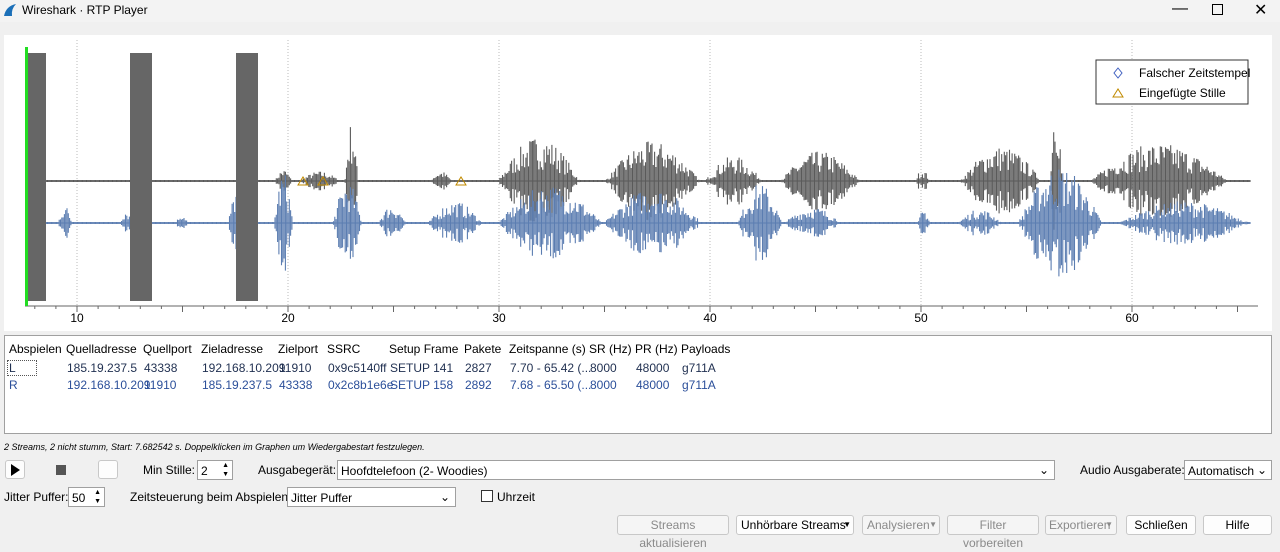  What do you see at coordinates (288, 318) in the screenshot?
I see `x-tick-label: 20` at bounding box center [288, 318].